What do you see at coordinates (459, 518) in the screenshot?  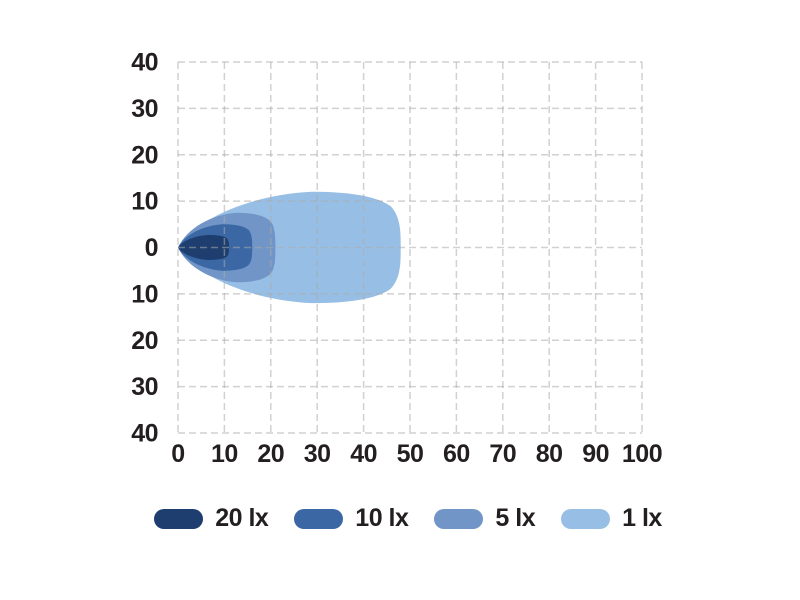 I see `legend-swatch-5lx` at bounding box center [459, 518].